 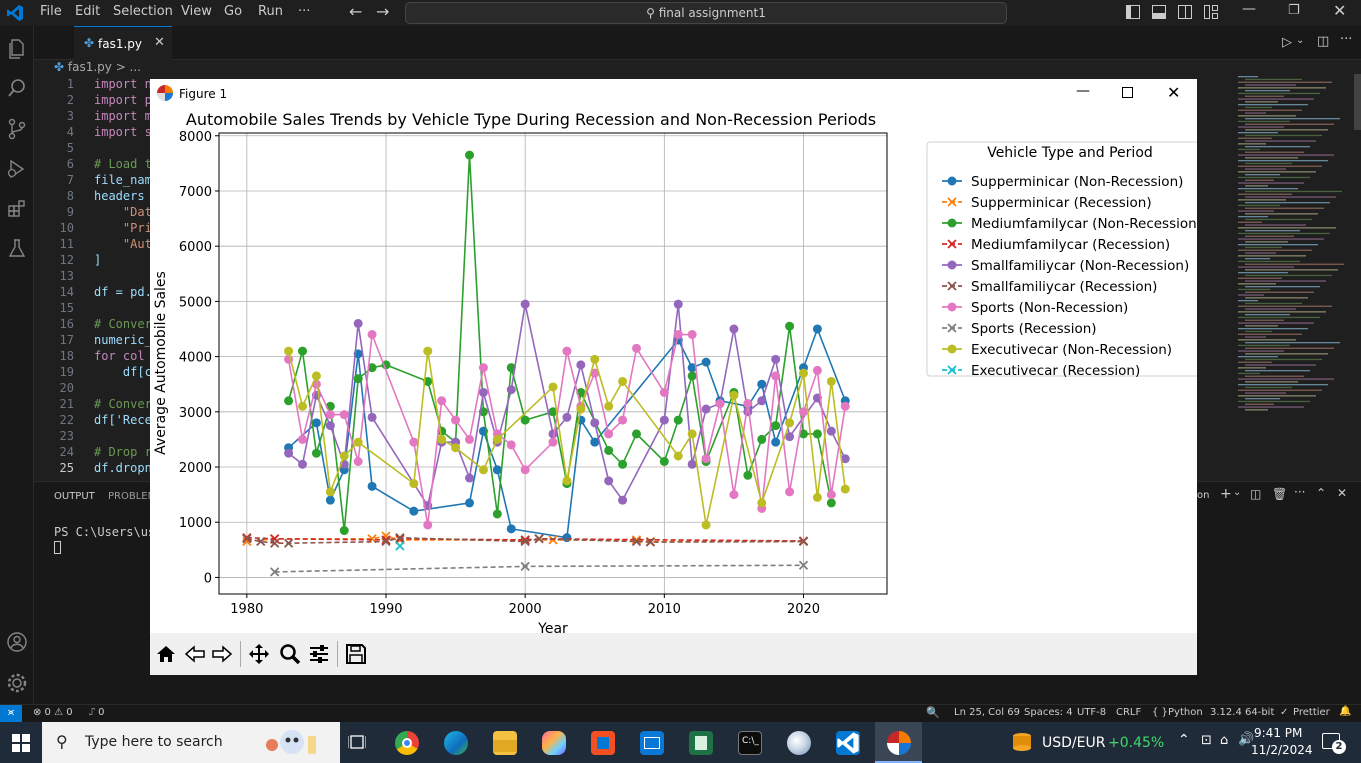 I want to click on figure-title-bar: Figure 1 — ✕, so click(x=673, y=94).